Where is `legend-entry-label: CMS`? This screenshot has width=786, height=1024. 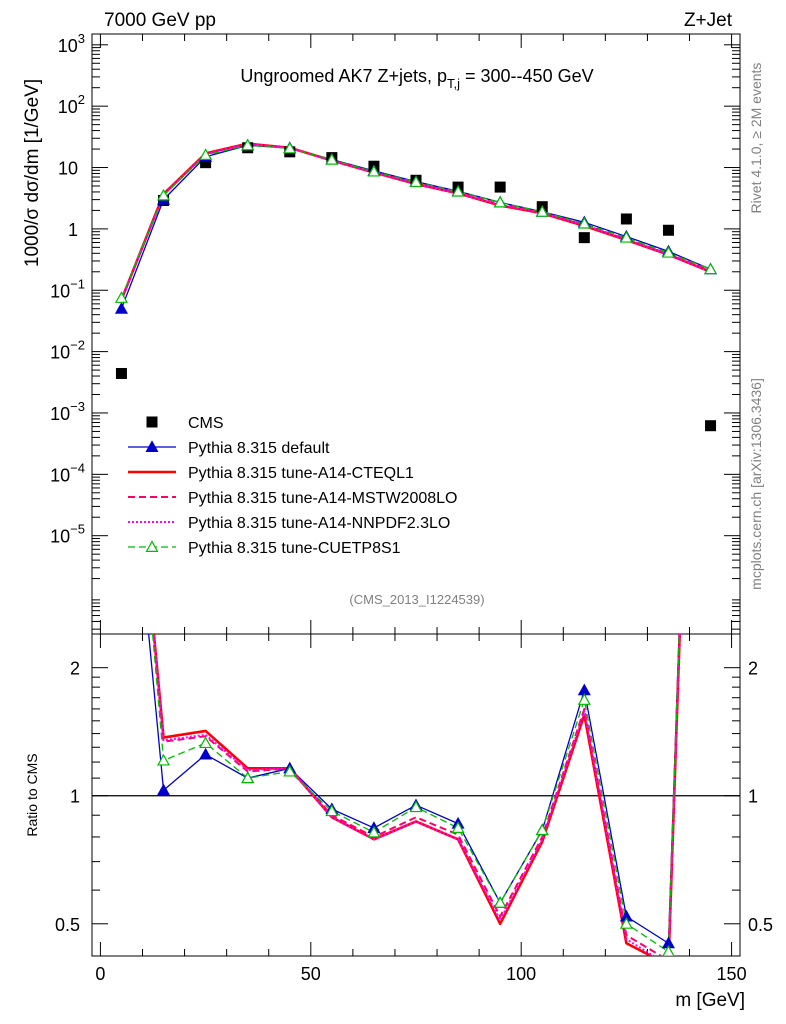 legend-entry-label: CMS is located at coordinates (206, 423).